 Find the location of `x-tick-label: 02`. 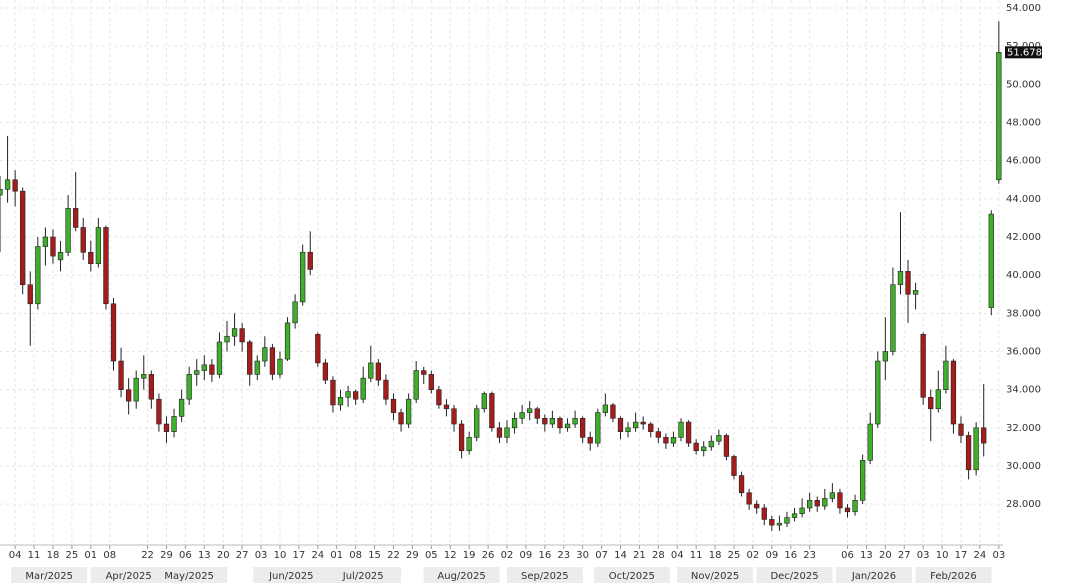

x-tick-label: 02 is located at coordinates (753, 555).